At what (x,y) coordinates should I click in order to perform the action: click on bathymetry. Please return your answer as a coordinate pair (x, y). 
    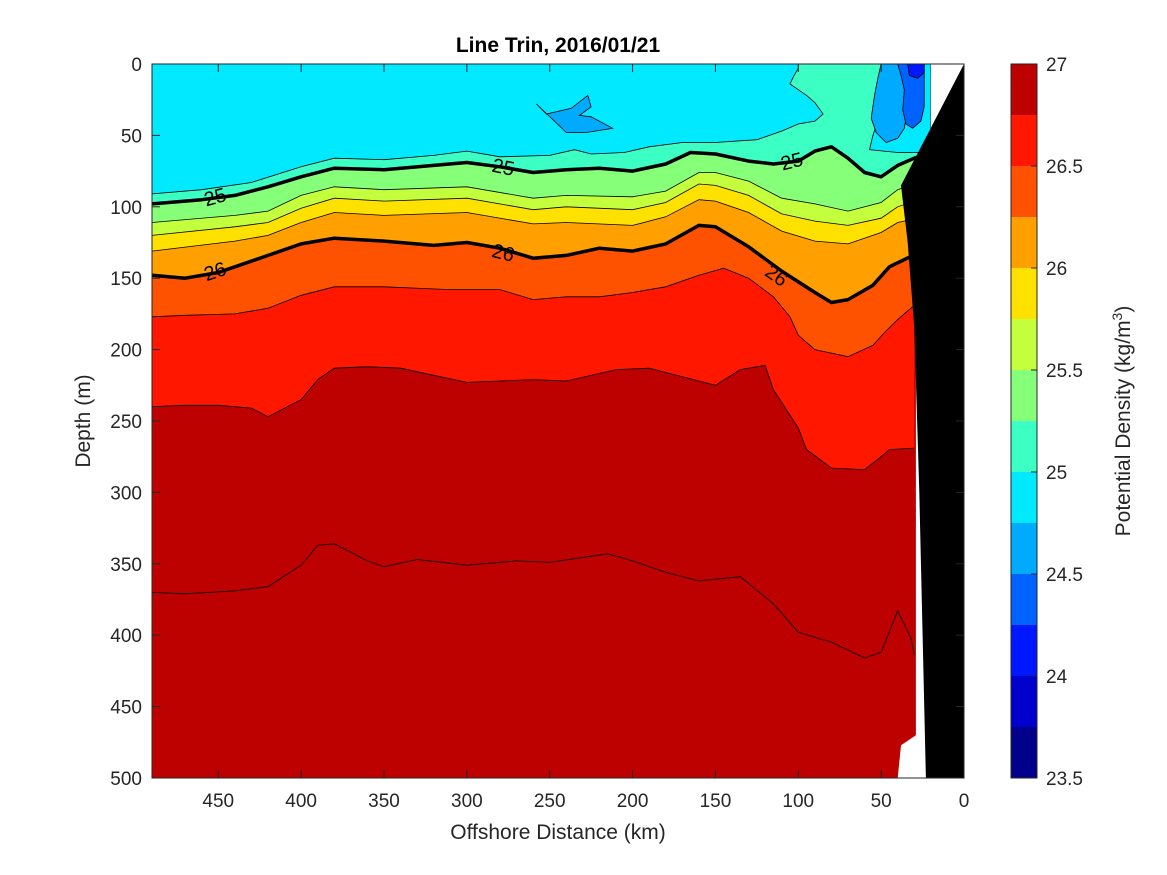
    Looking at the image, I should click on (932, 421).